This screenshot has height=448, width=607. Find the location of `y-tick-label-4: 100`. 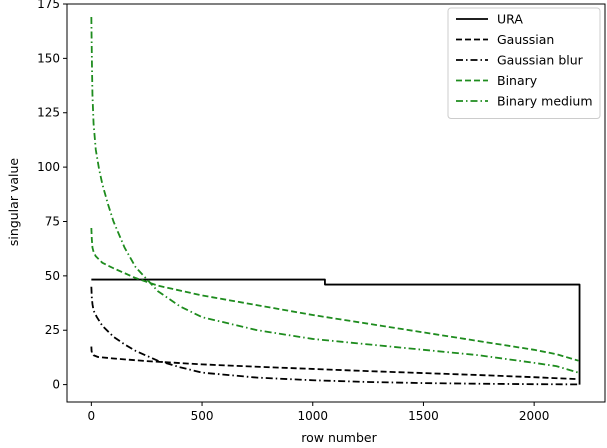

y-tick-label-4: 100 is located at coordinates (48, 167).